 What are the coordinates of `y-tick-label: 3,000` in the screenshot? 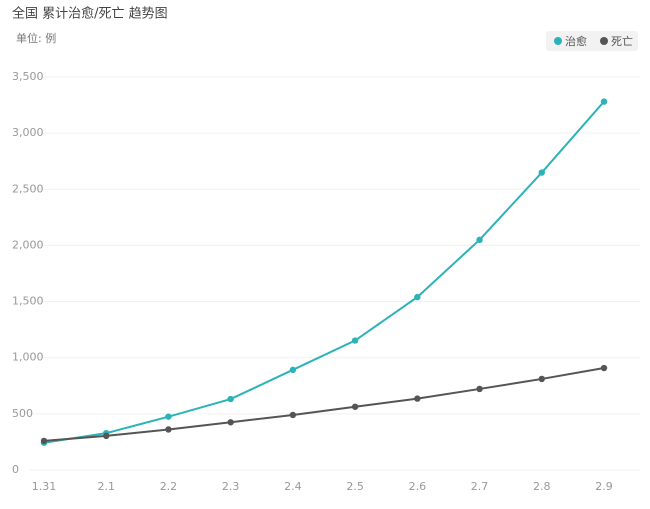 It's located at (28, 132).